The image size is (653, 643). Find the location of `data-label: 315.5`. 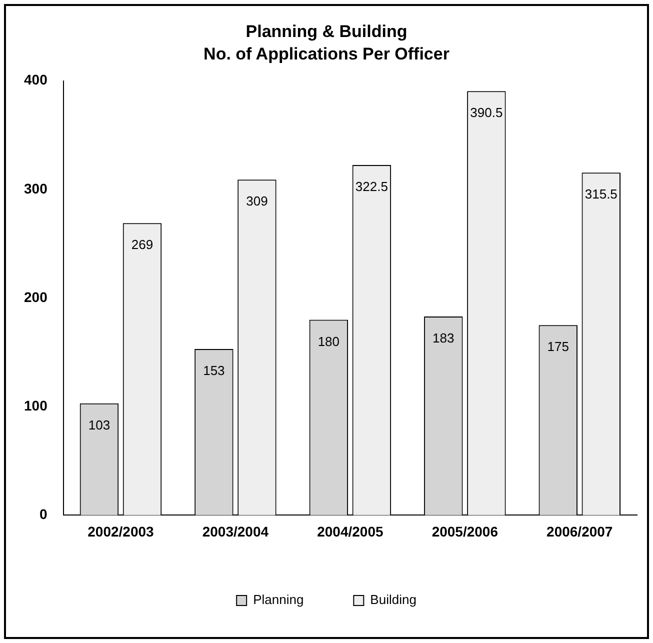

data-label: 315.5 is located at coordinates (601, 194).